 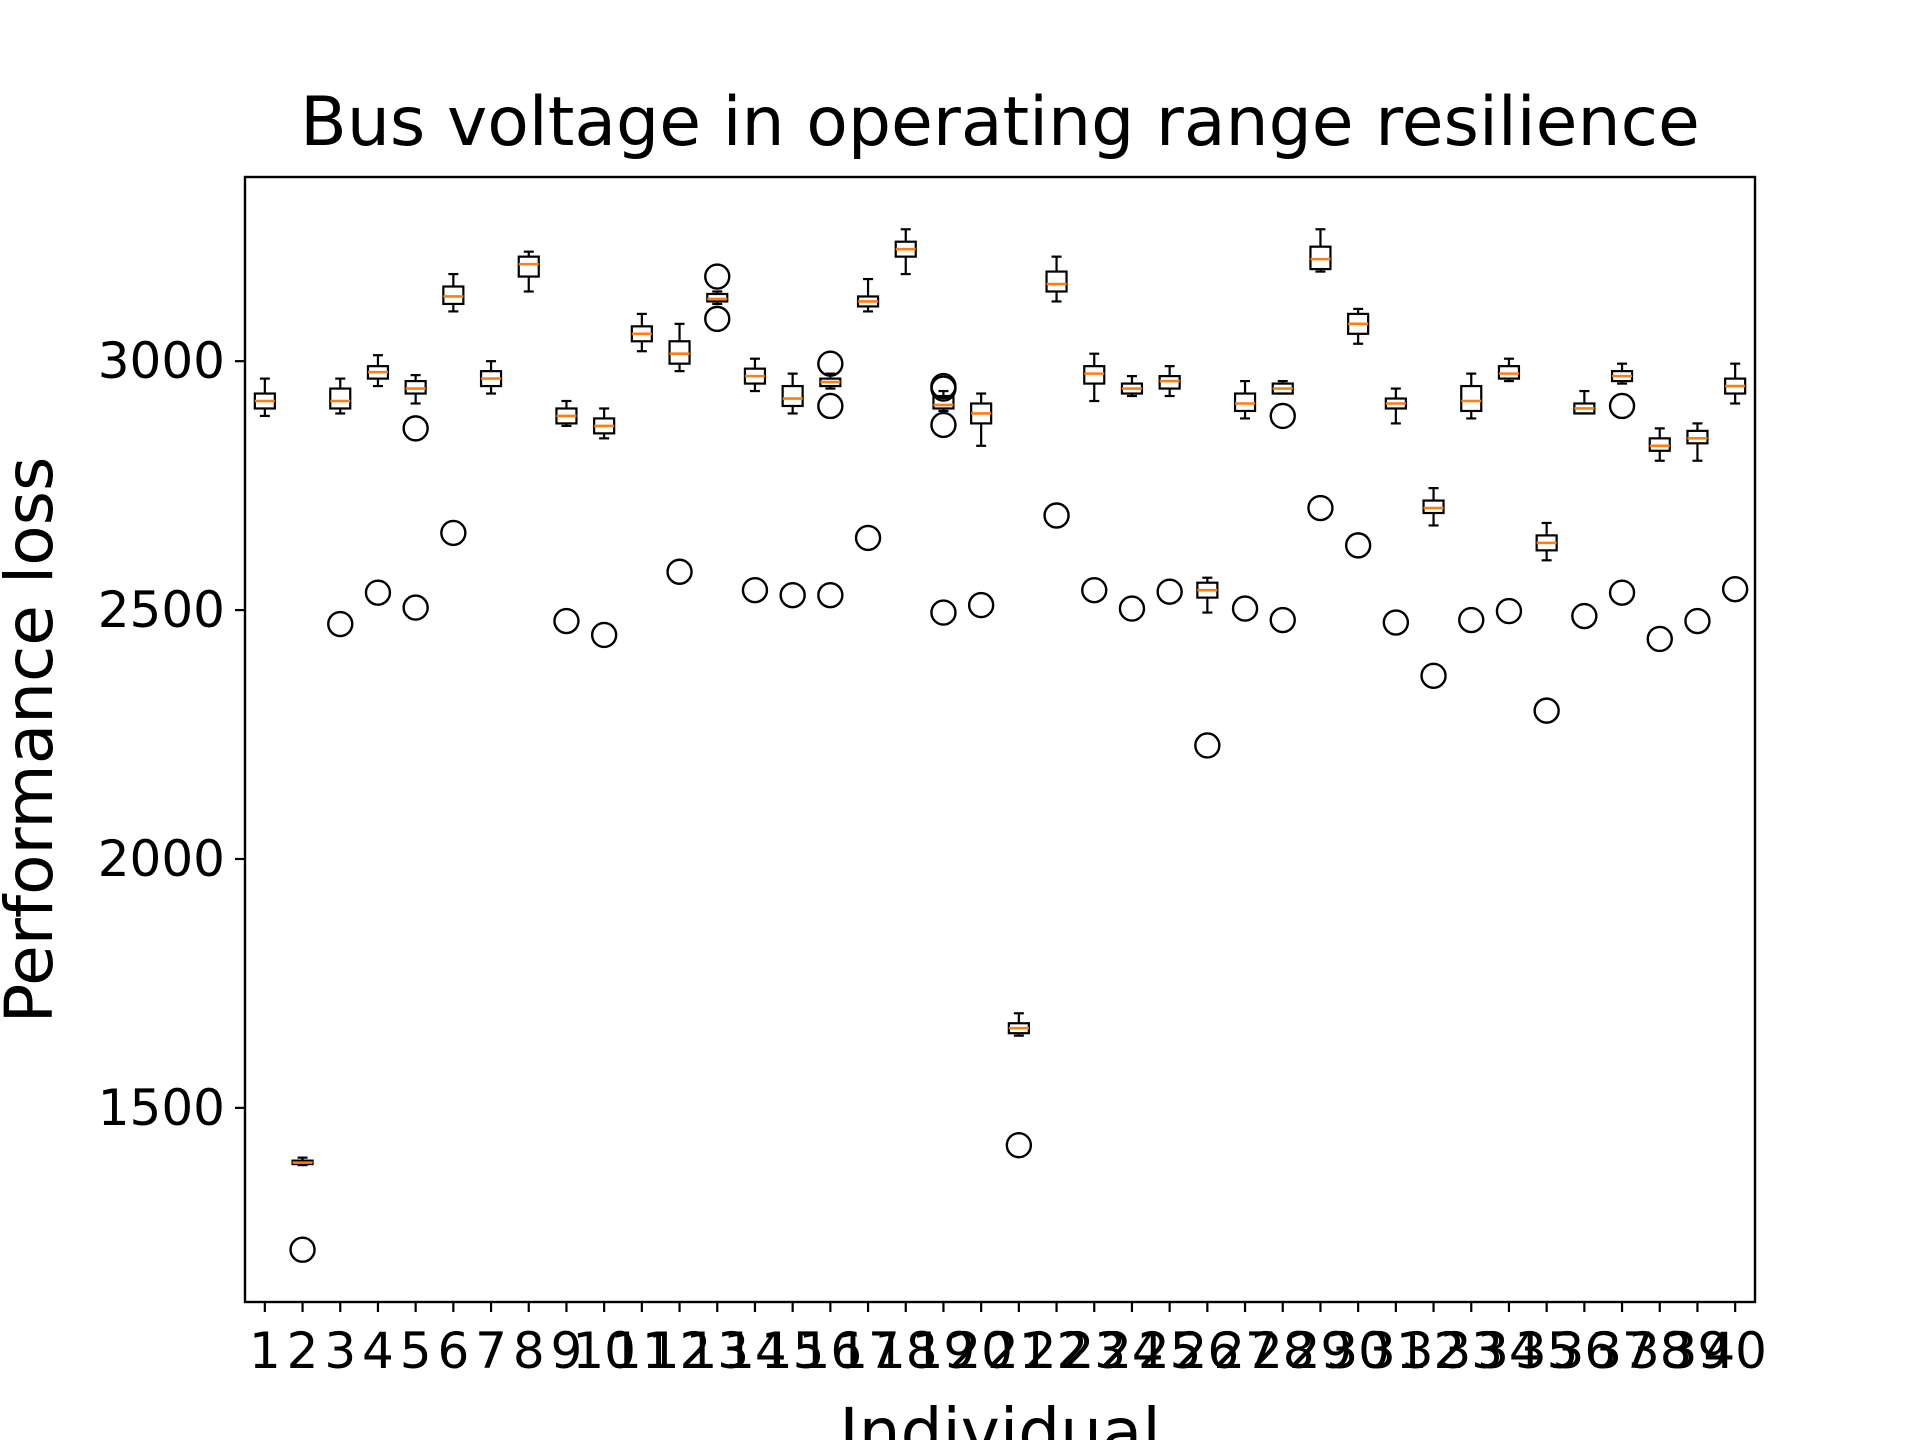 I want to click on x-tick-label: 32, so click(x=1434, y=1351).